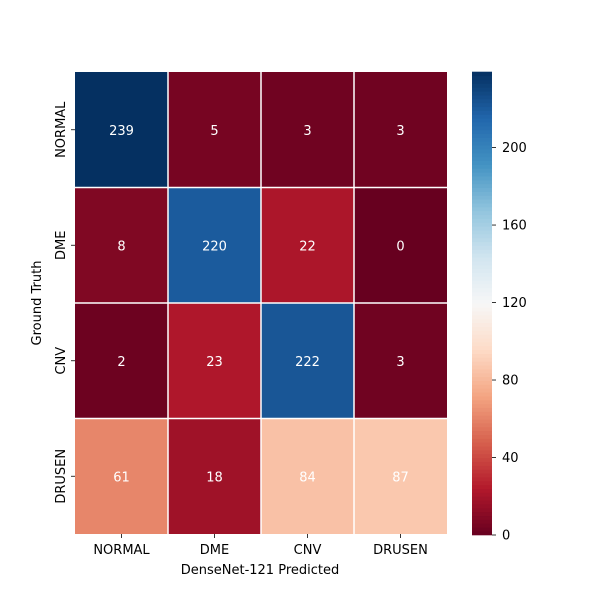 The image size is (600, 600). Describe the element at coordinates (260, 570) in the screenshot. I see `x-axis-label: DenseNet-121 Predicted` at that location.